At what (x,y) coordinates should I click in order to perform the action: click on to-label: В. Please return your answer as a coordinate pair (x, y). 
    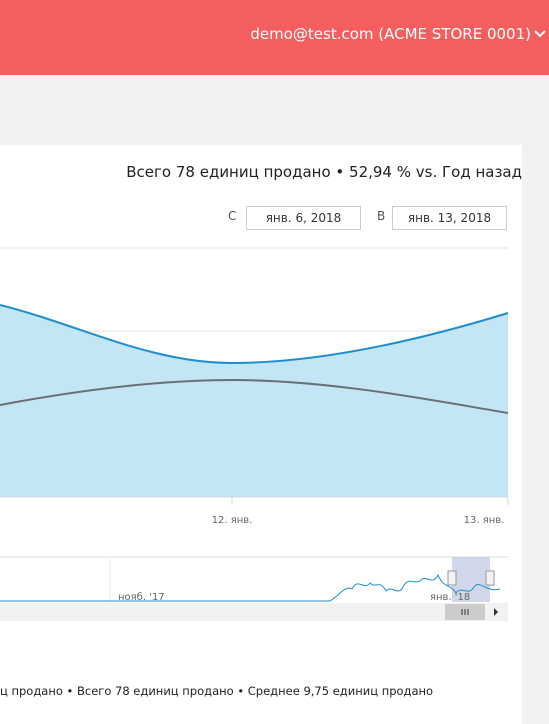
    Looking at the image, I should click on (381, 216).